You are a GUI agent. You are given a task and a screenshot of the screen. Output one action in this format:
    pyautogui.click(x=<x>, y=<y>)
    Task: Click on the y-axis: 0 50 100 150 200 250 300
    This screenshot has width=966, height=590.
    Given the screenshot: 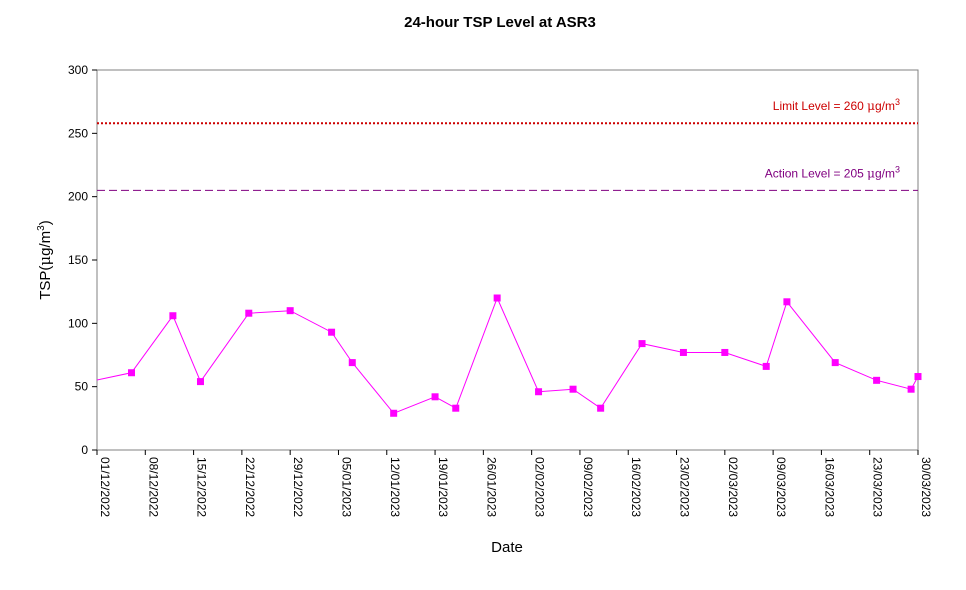 What is the action you would take?
    pyautogui.click(x=82, y=260)
    